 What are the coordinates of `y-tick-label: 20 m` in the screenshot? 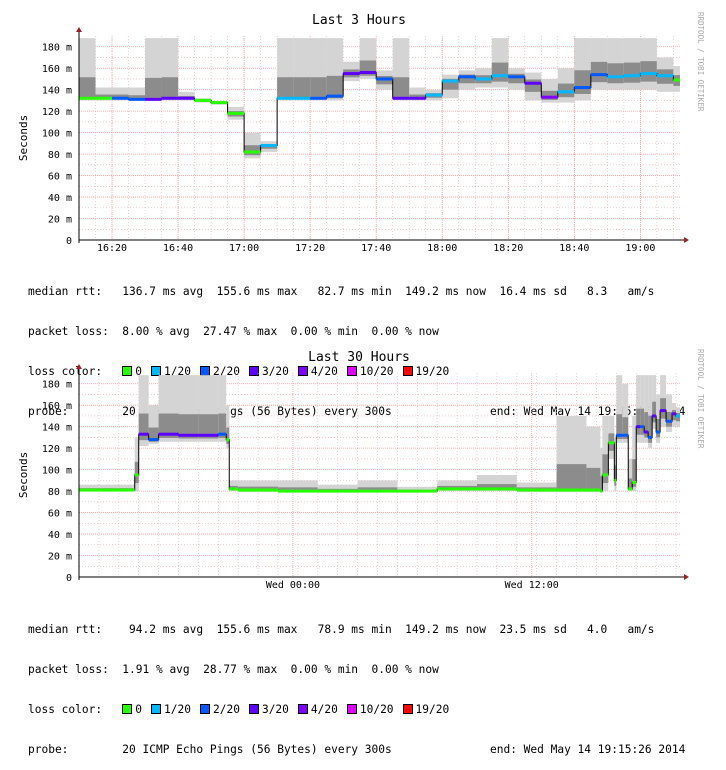 It's located at (60, 220).